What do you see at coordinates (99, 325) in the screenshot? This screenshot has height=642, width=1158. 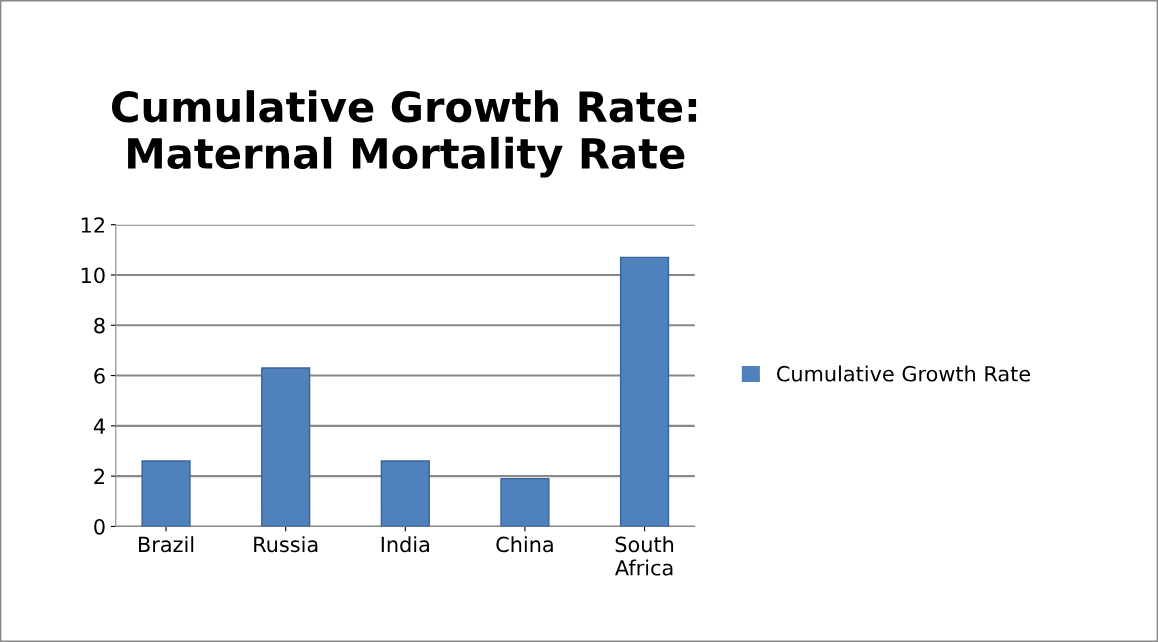 I see `y-tick-label: 8` at bounding box center [99, 325].